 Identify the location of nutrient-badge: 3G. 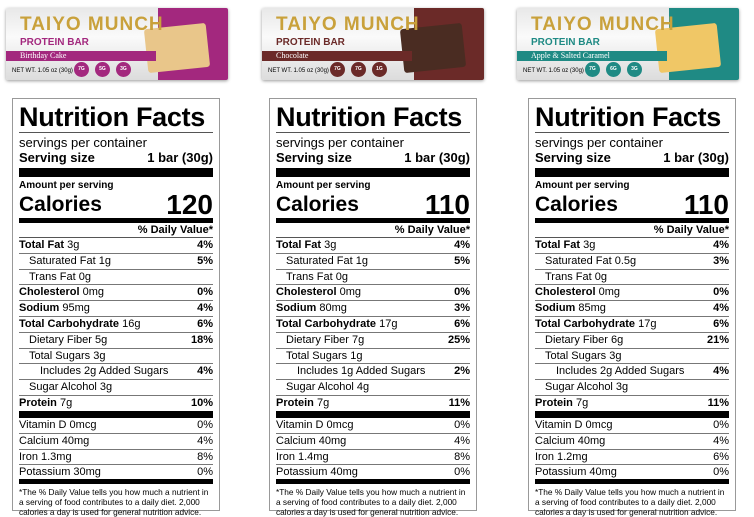
(123, 69).